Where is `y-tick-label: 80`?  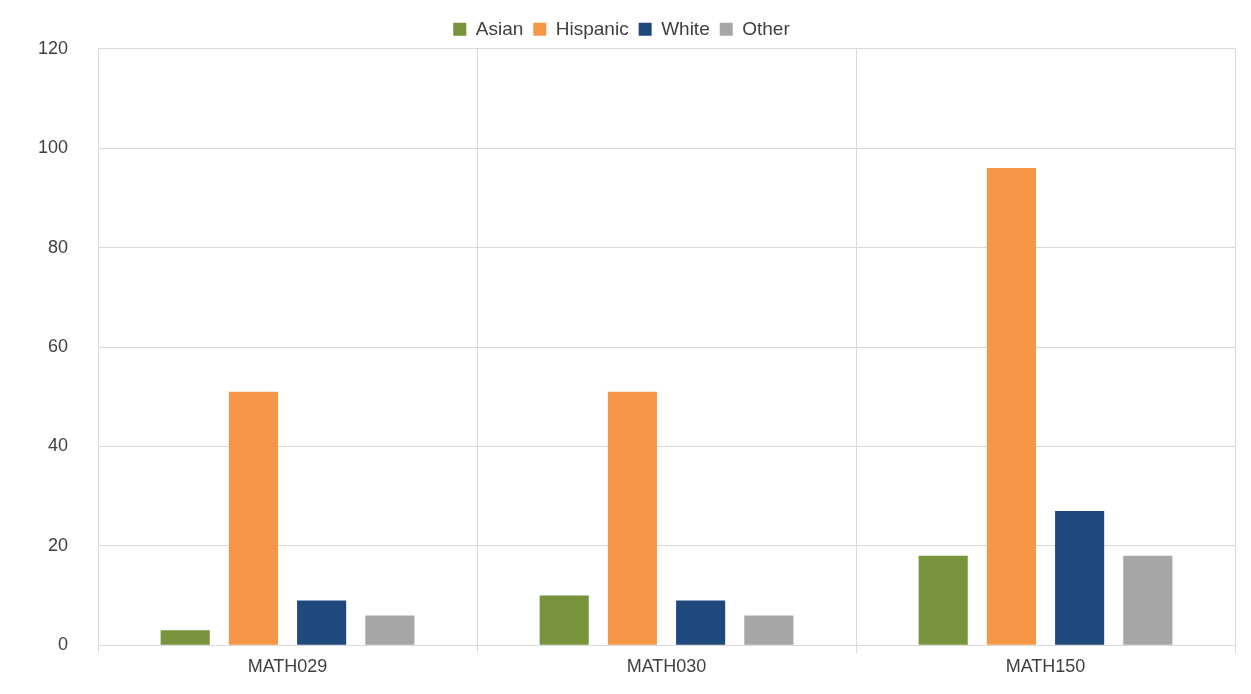 y-tick-label: 80 is located at coordinates (58, 246).